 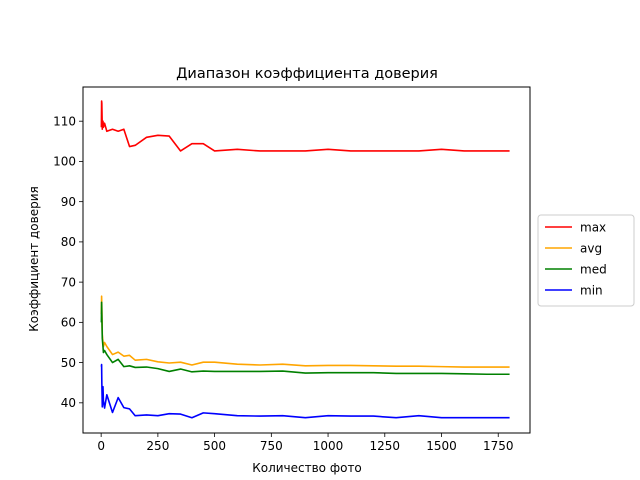 What do you see at coordinates (498, 446) in the screenshot?
I see `x-tick-label-7: 1750` at bounding box center [498, 446].